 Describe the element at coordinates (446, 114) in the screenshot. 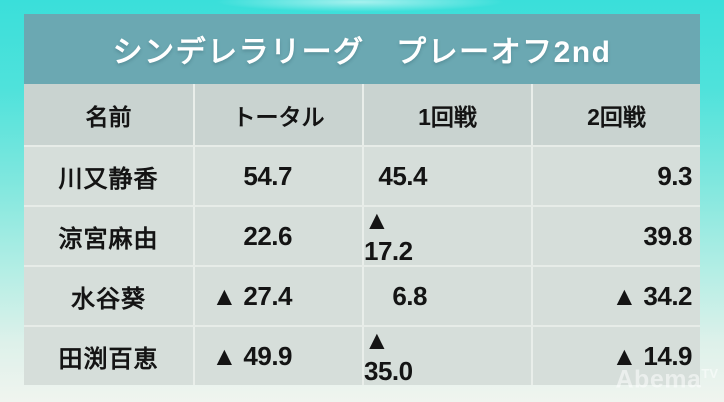

I see `column-header-round1: 1回戦` at that location.